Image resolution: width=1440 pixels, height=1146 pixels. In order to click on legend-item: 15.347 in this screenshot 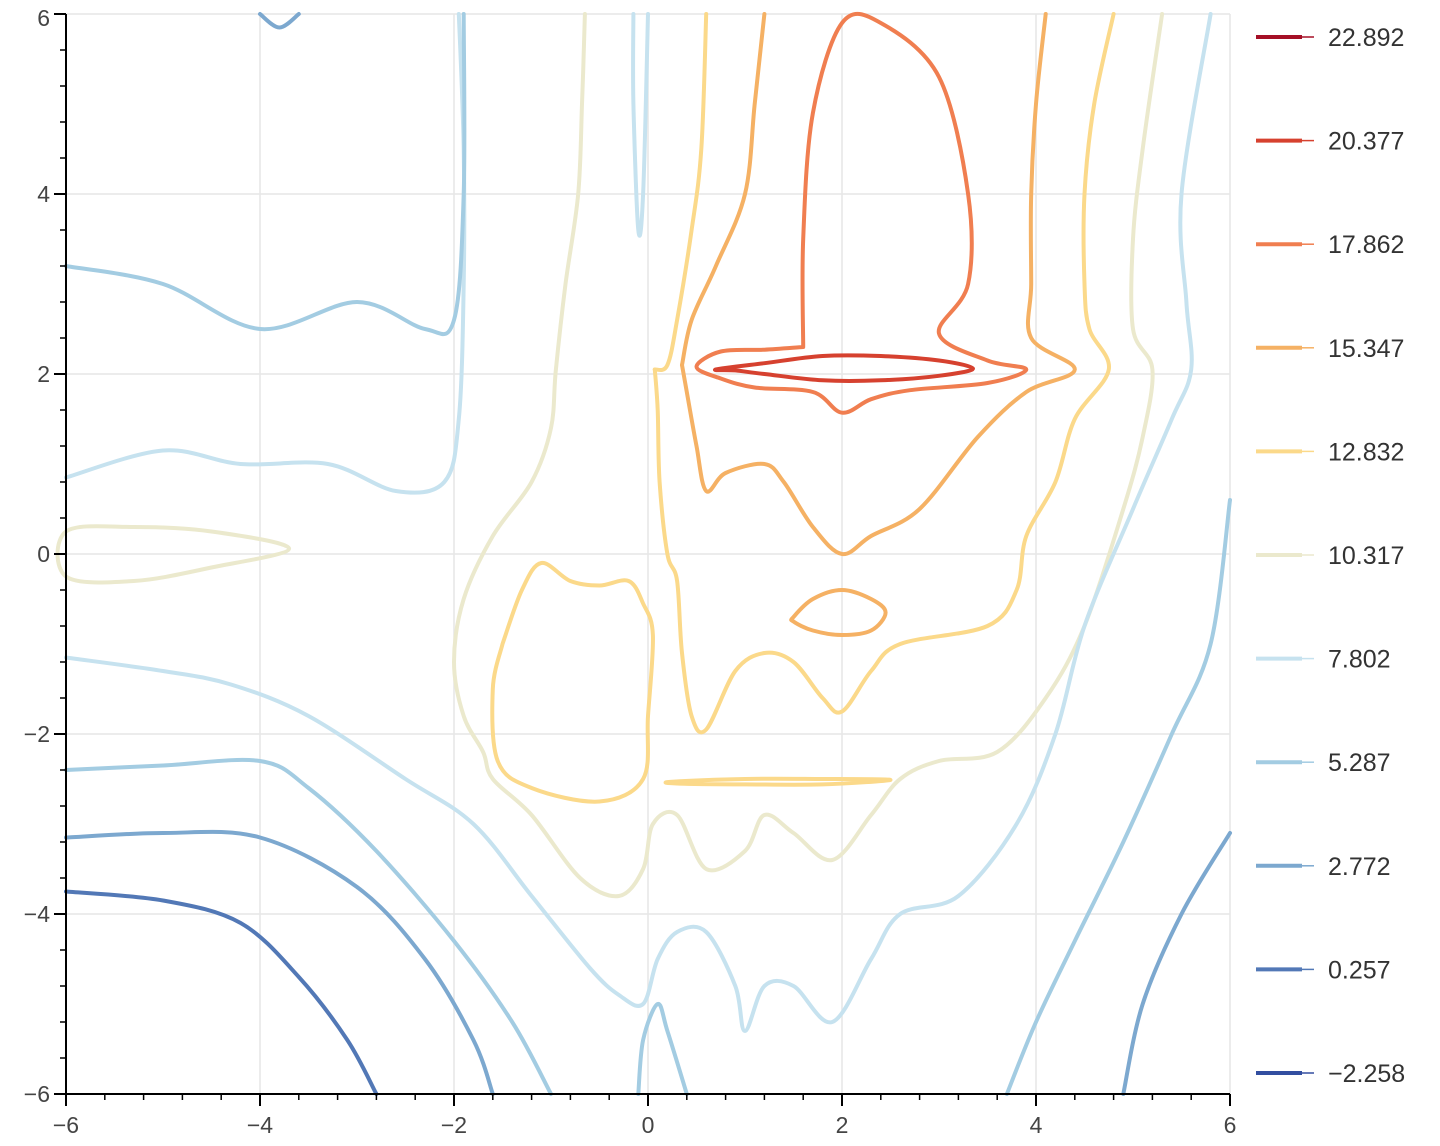, I will do `click(1330, 349)`.